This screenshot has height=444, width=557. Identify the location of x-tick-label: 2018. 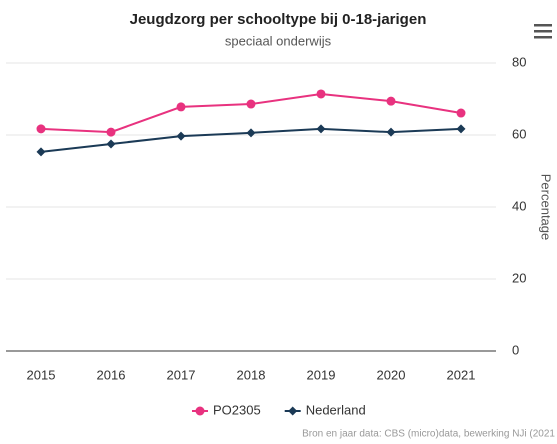
(251, 374).